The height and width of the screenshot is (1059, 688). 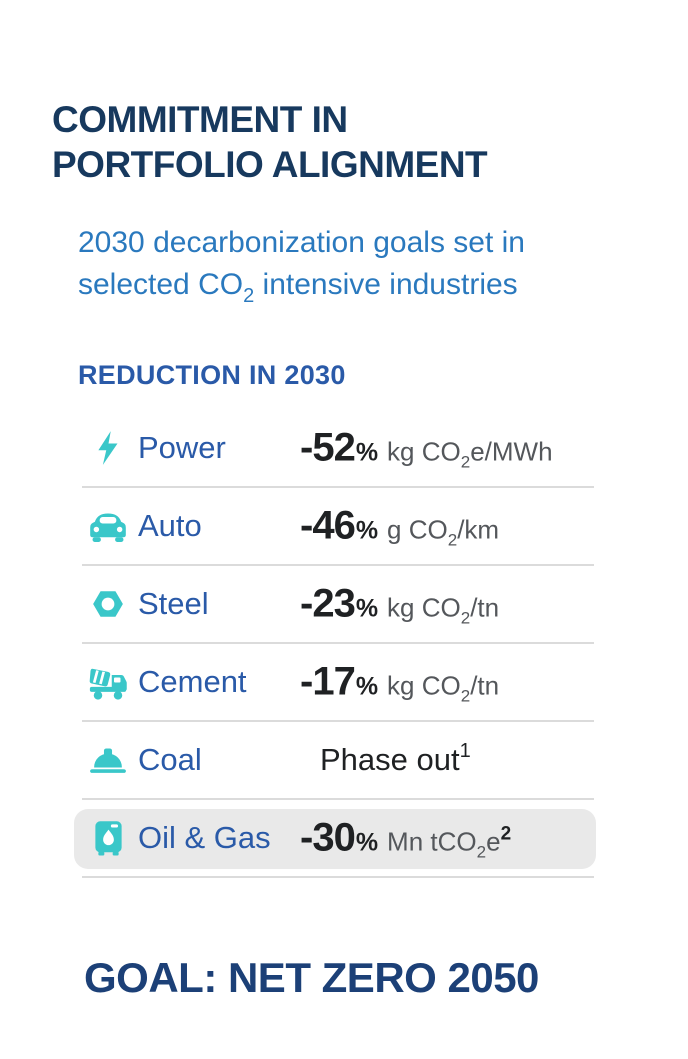 What do you see at coordinates (204, 837) in the screenshot?
I see `row-label: Oil & Gas` at bounding box center [204, 837].